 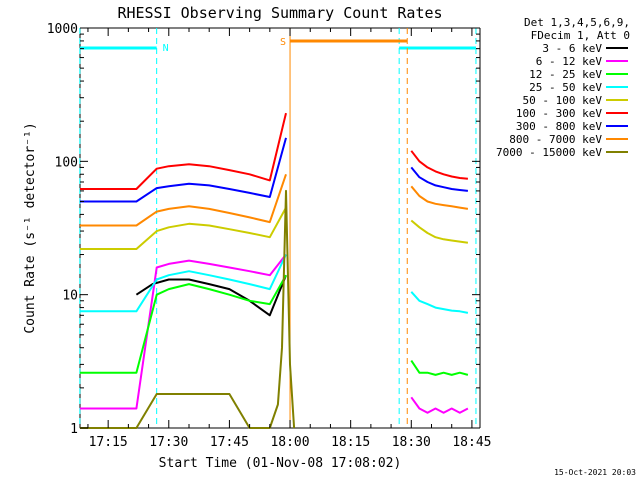 I want to click on x-tick-label: 17:15, so click(x=108, y=442).